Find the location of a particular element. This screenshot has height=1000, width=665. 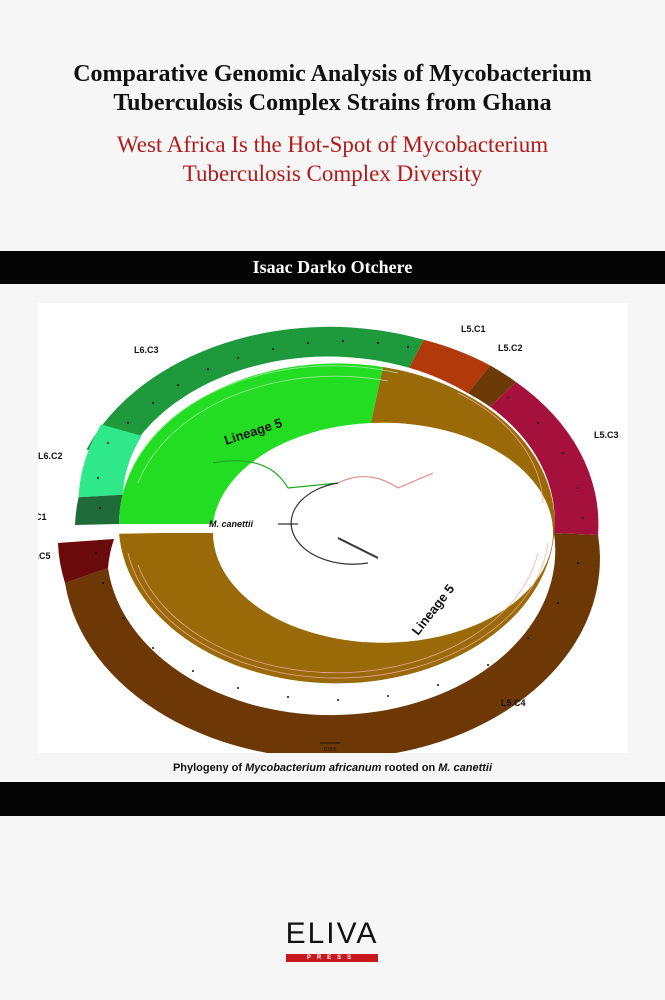

book-title-line-2: Tuberculosis Complex Strains from Ghana is located at coordinates (332, 103).